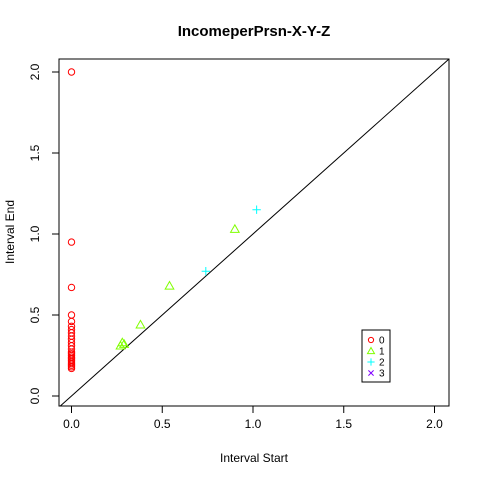  What do you see at coordinates (35, 233) in the screenshot?
I see `y-tick-label: 1.0` at bounding box center [35, 233].